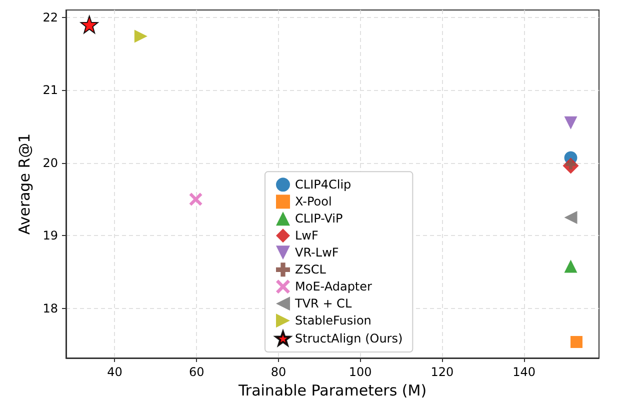 Image resolution: width=617 pixels, height=411 pixels. Describe the element at coordinates (50, 17) in the screenshot. I see `y-tick-label: 22` at that location.